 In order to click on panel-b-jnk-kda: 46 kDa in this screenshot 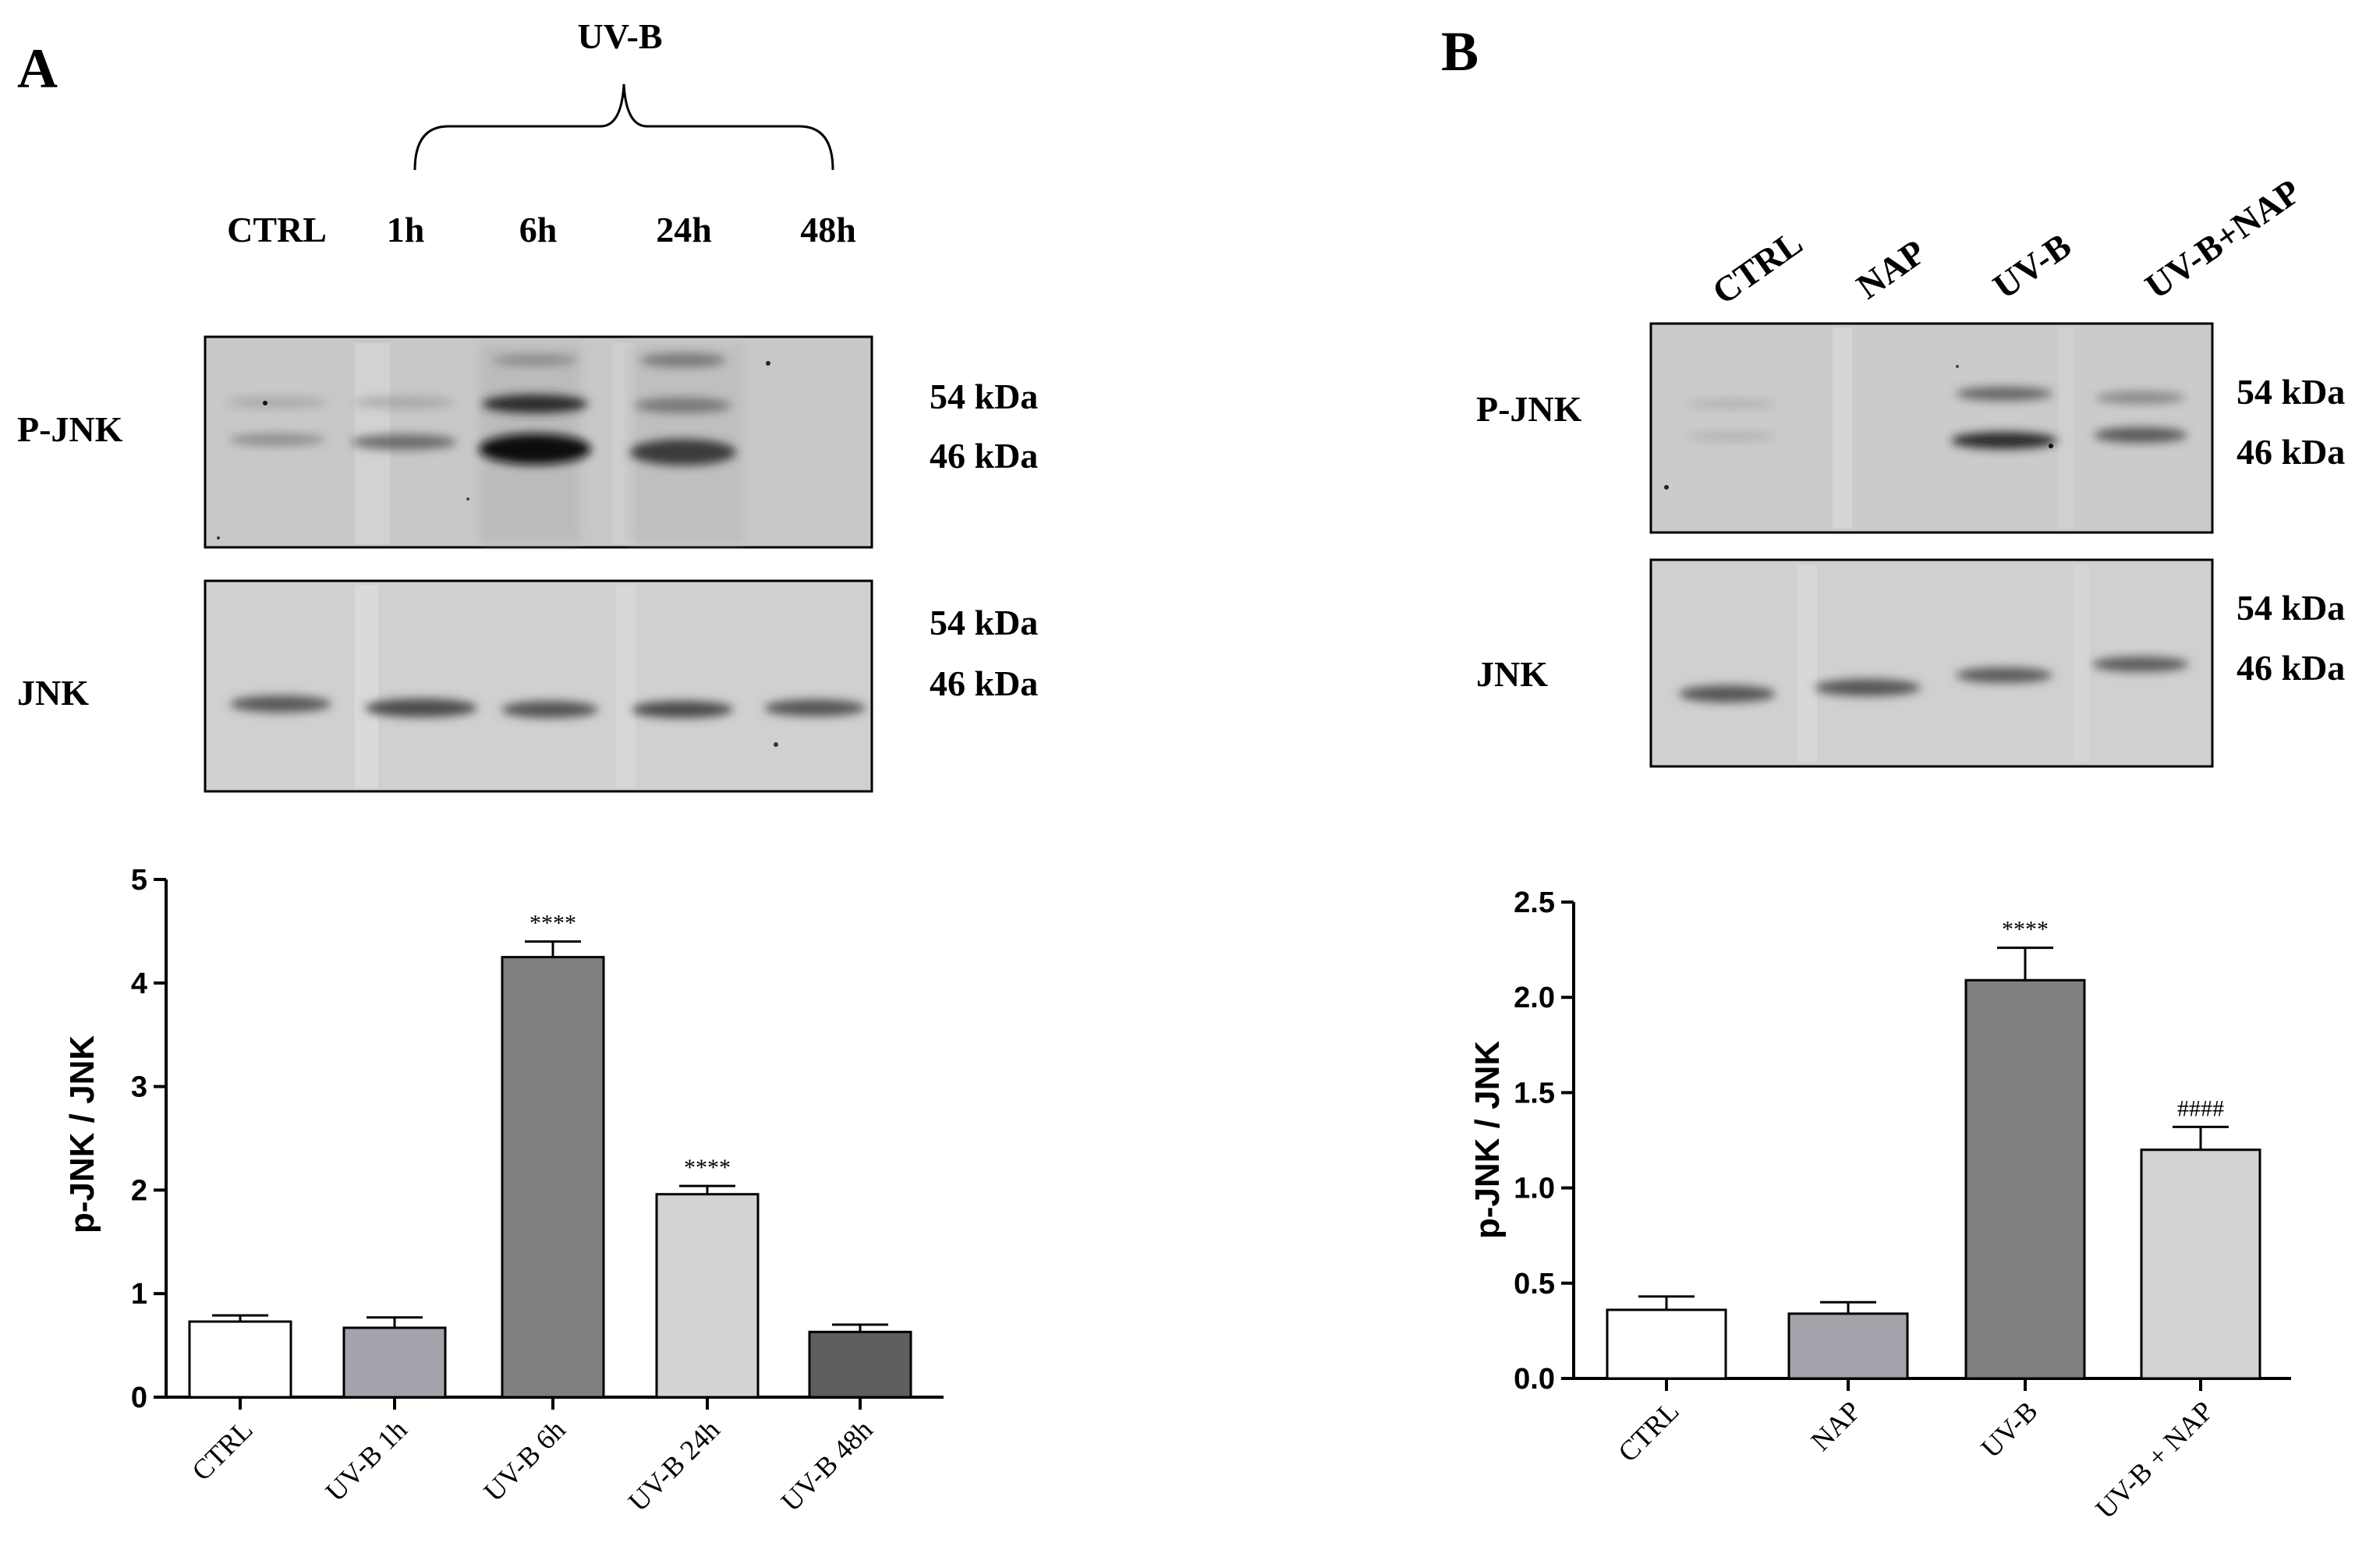, I will do `click(2291, 668)`.